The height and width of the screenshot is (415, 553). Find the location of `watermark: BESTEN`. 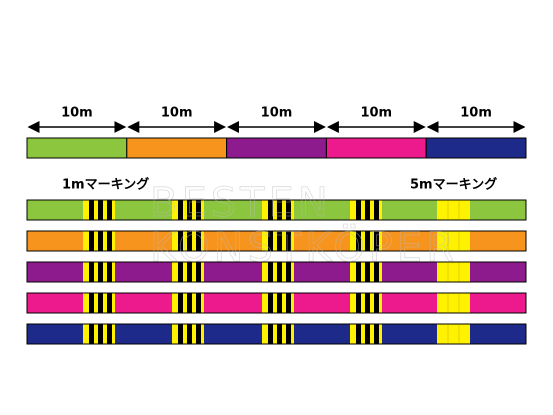

watermark: BESTEN is located at coordinates (241, 203).